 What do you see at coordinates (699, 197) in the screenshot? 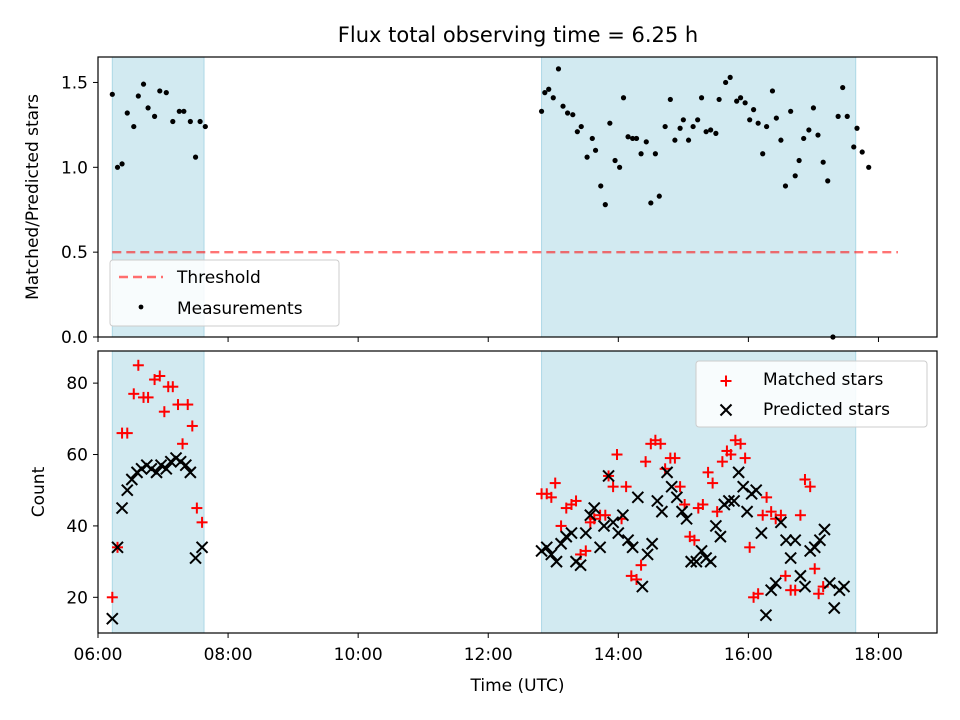
I see `observing-window-shade` at bounding box center [699, 197].